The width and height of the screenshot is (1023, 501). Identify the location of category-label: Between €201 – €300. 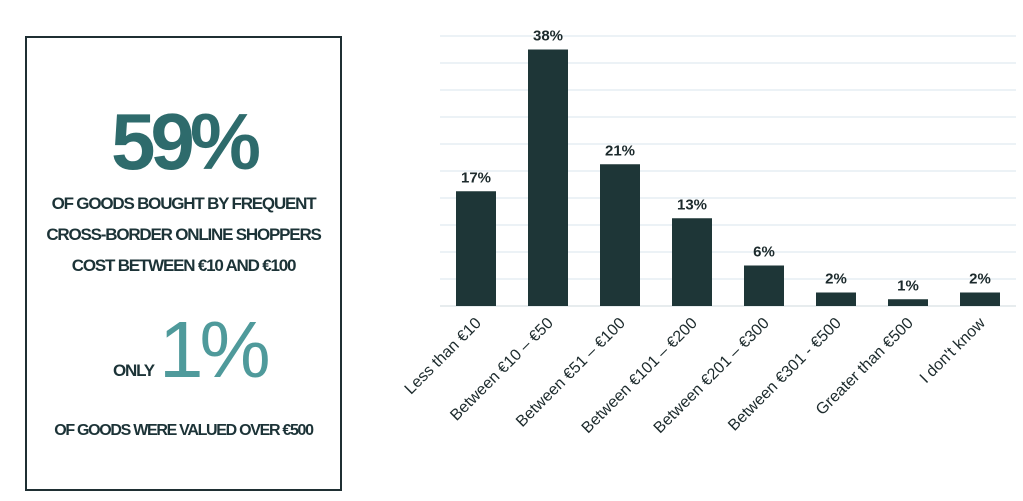
(712, 376).